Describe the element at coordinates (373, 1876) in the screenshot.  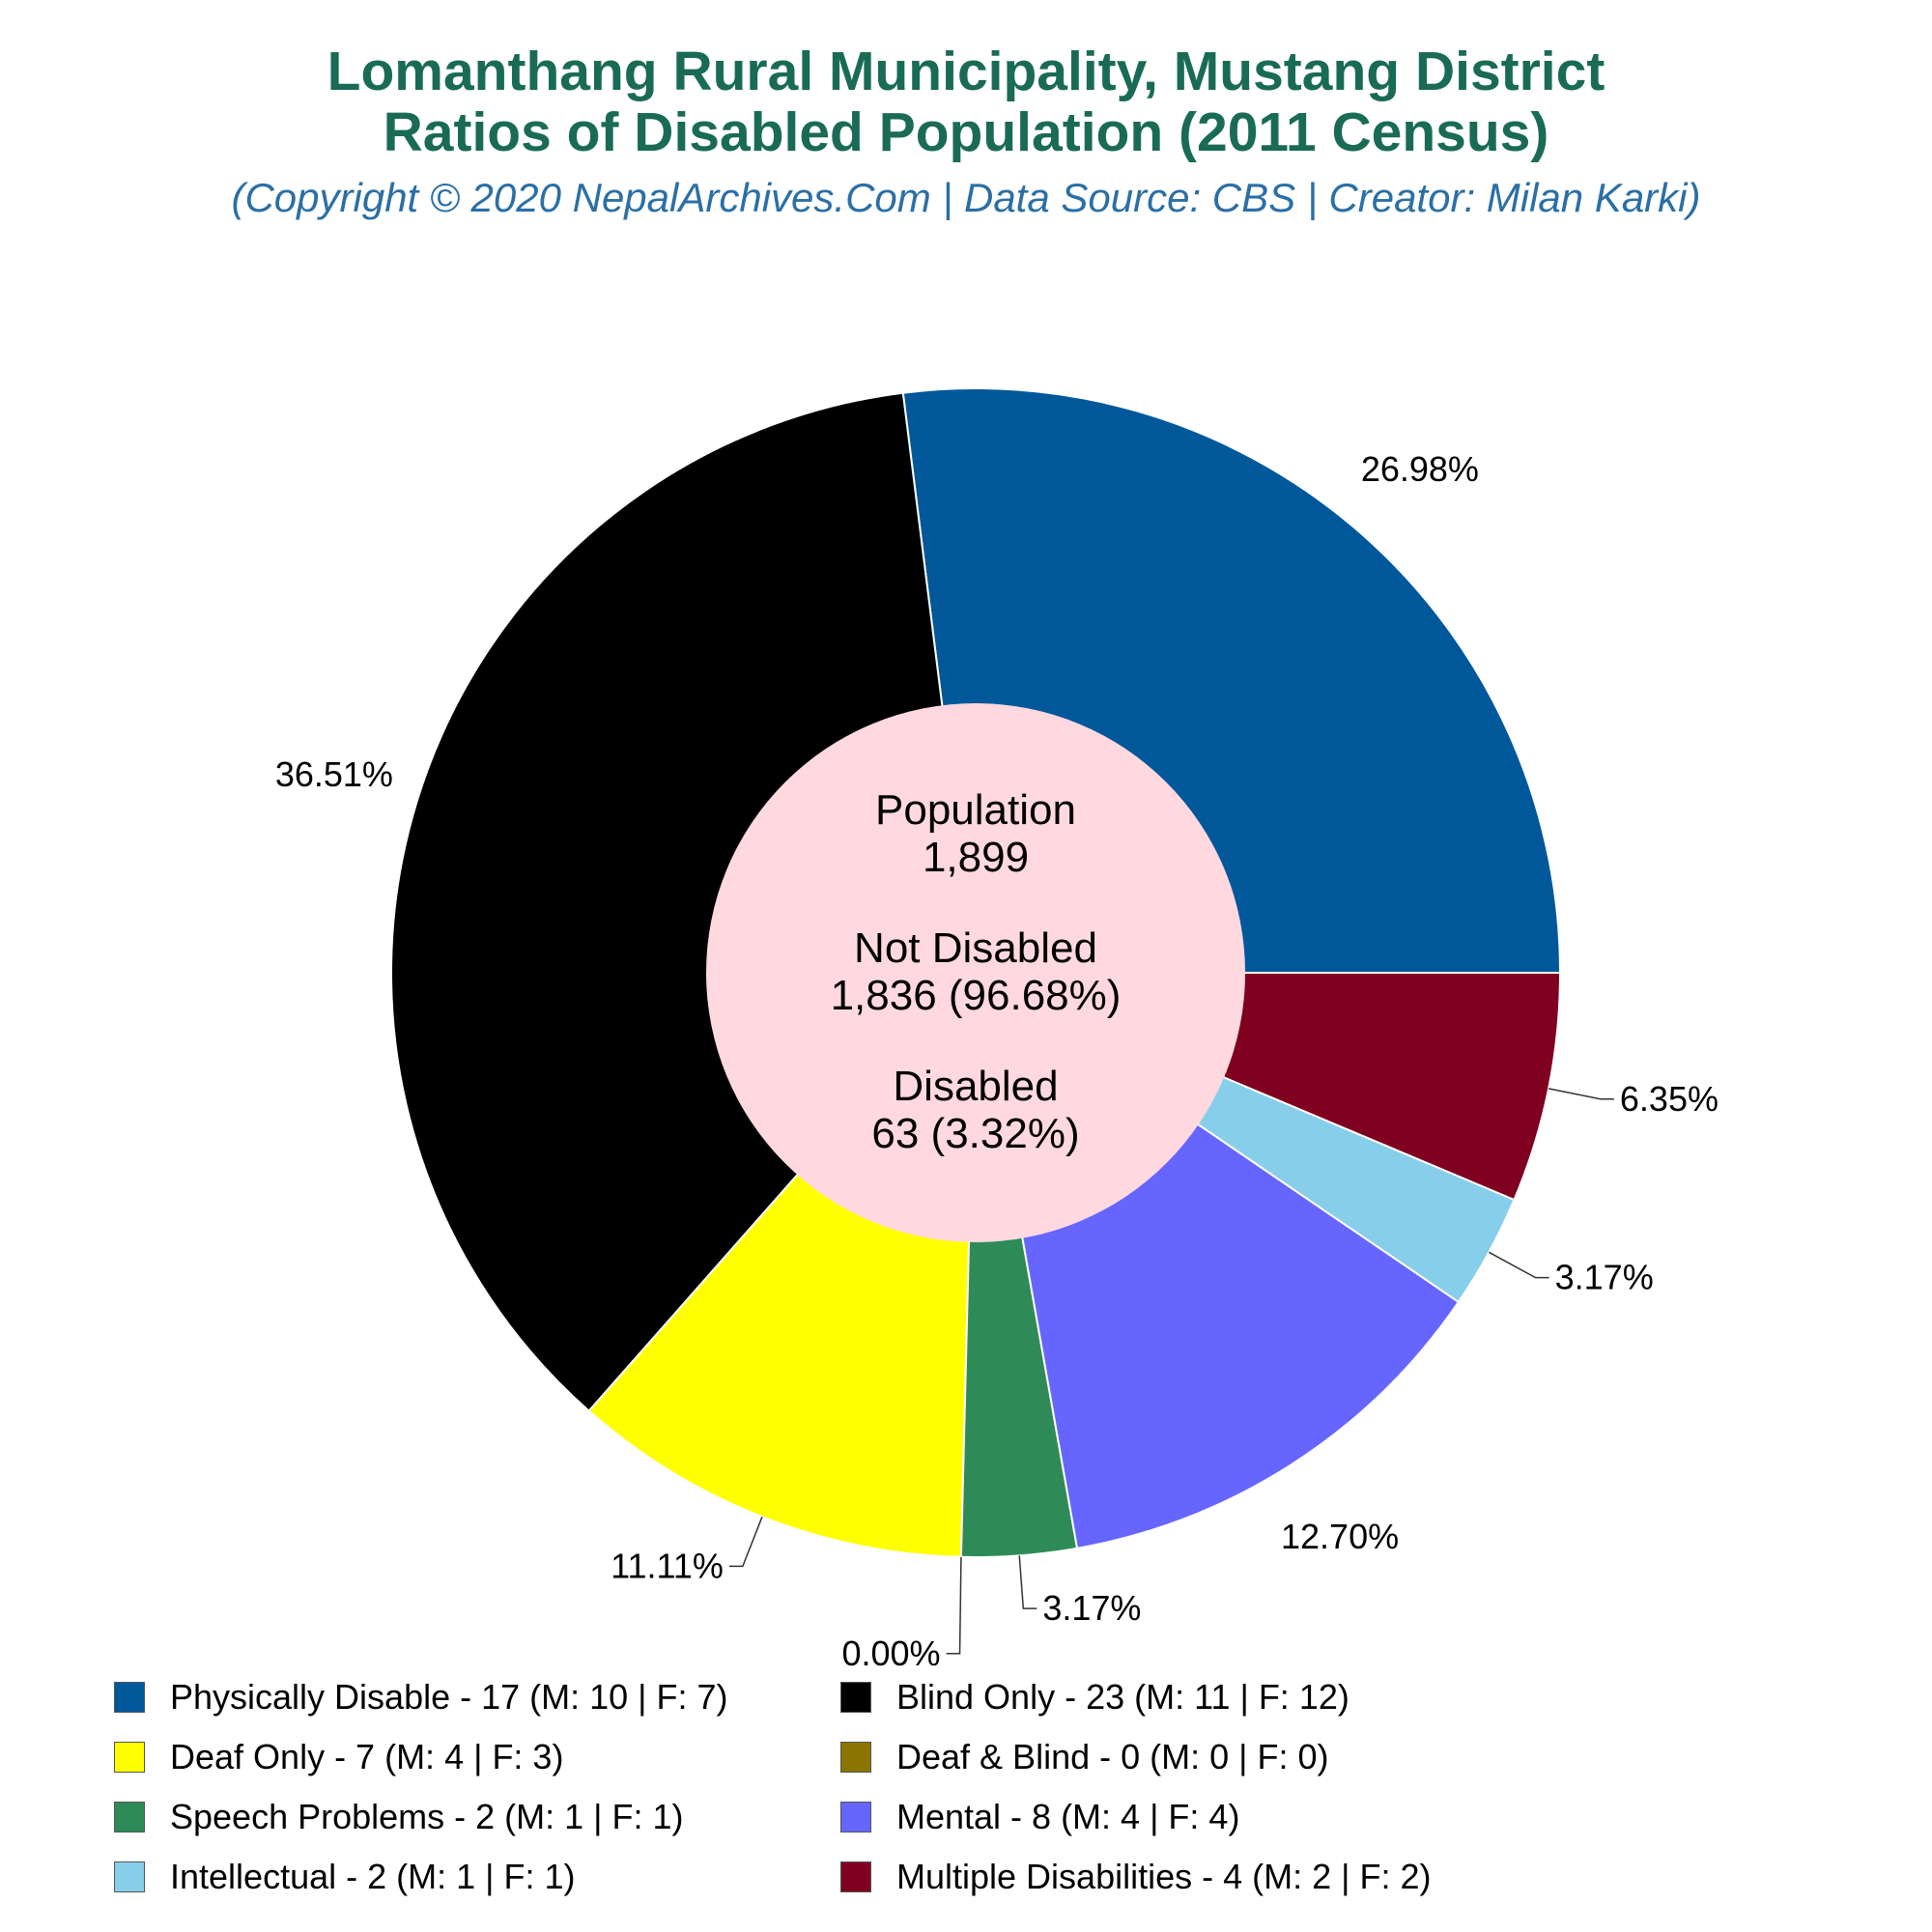
I see `legend-label-intellectual: Intellectual - 2 (M: 1 | F: 1)` at that location.